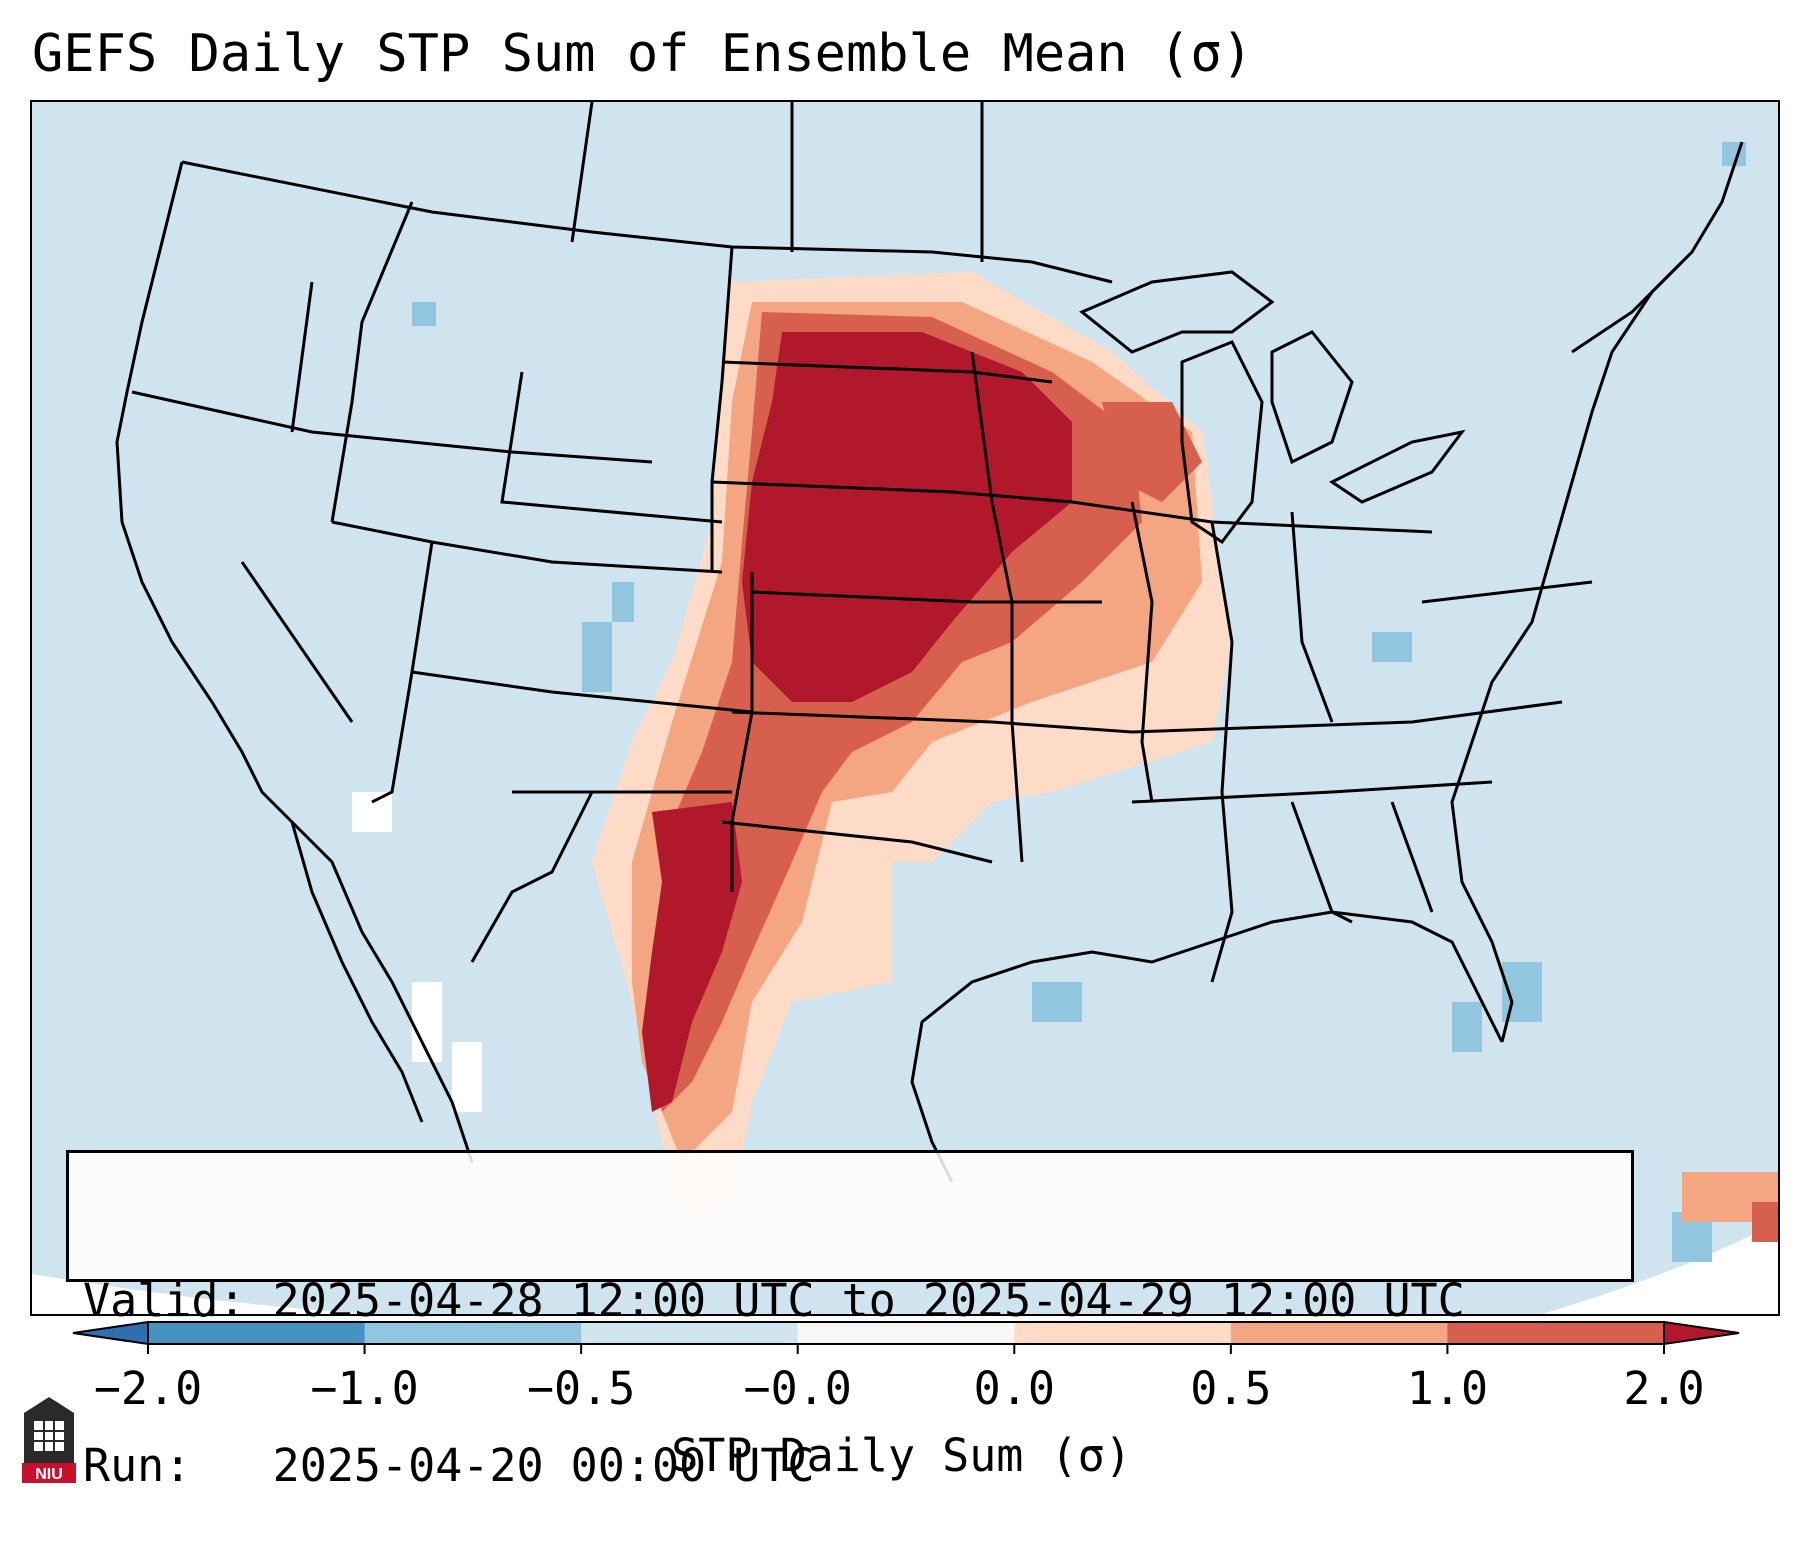  Describe the element at coordinates (332, 1294) in the screenshot. I see `projection-edge` at that location.